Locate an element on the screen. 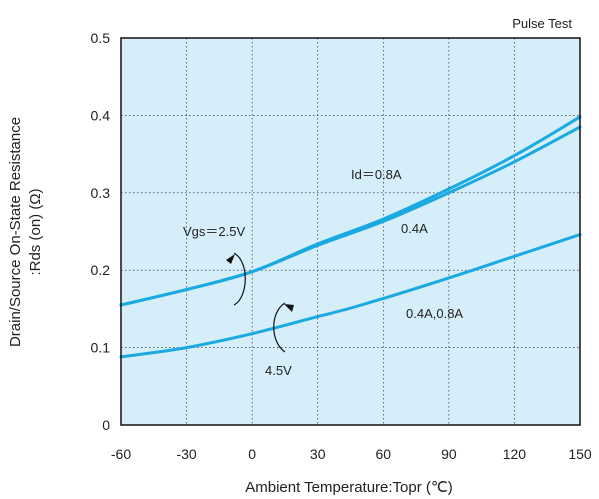 This screenshot has height=499, width=599. y-tick-label: 0.2 is located at coordinates (101, 270).